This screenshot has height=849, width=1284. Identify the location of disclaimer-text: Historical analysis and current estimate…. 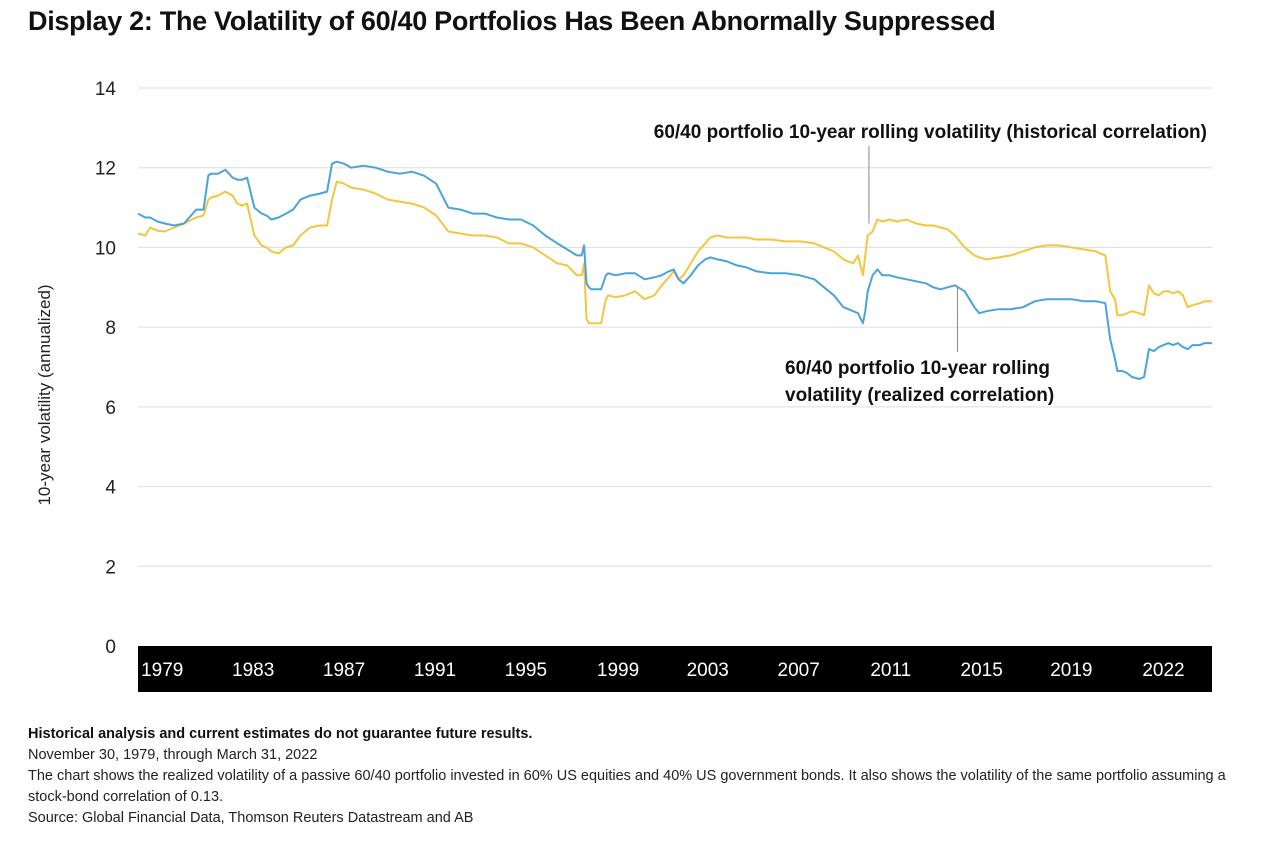
(280, 734).